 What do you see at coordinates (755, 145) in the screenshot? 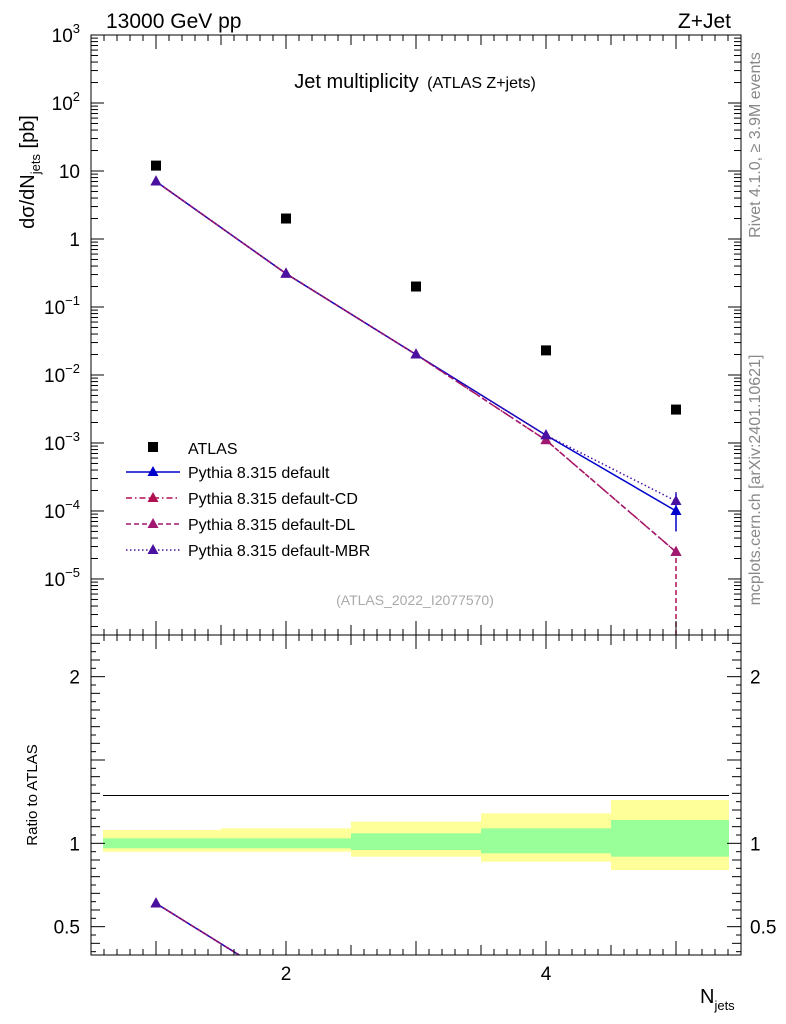
I see `side-label-rivet: Rivet 4.1.0, ≥ 3.9M events` at bounding box center [755, 145].